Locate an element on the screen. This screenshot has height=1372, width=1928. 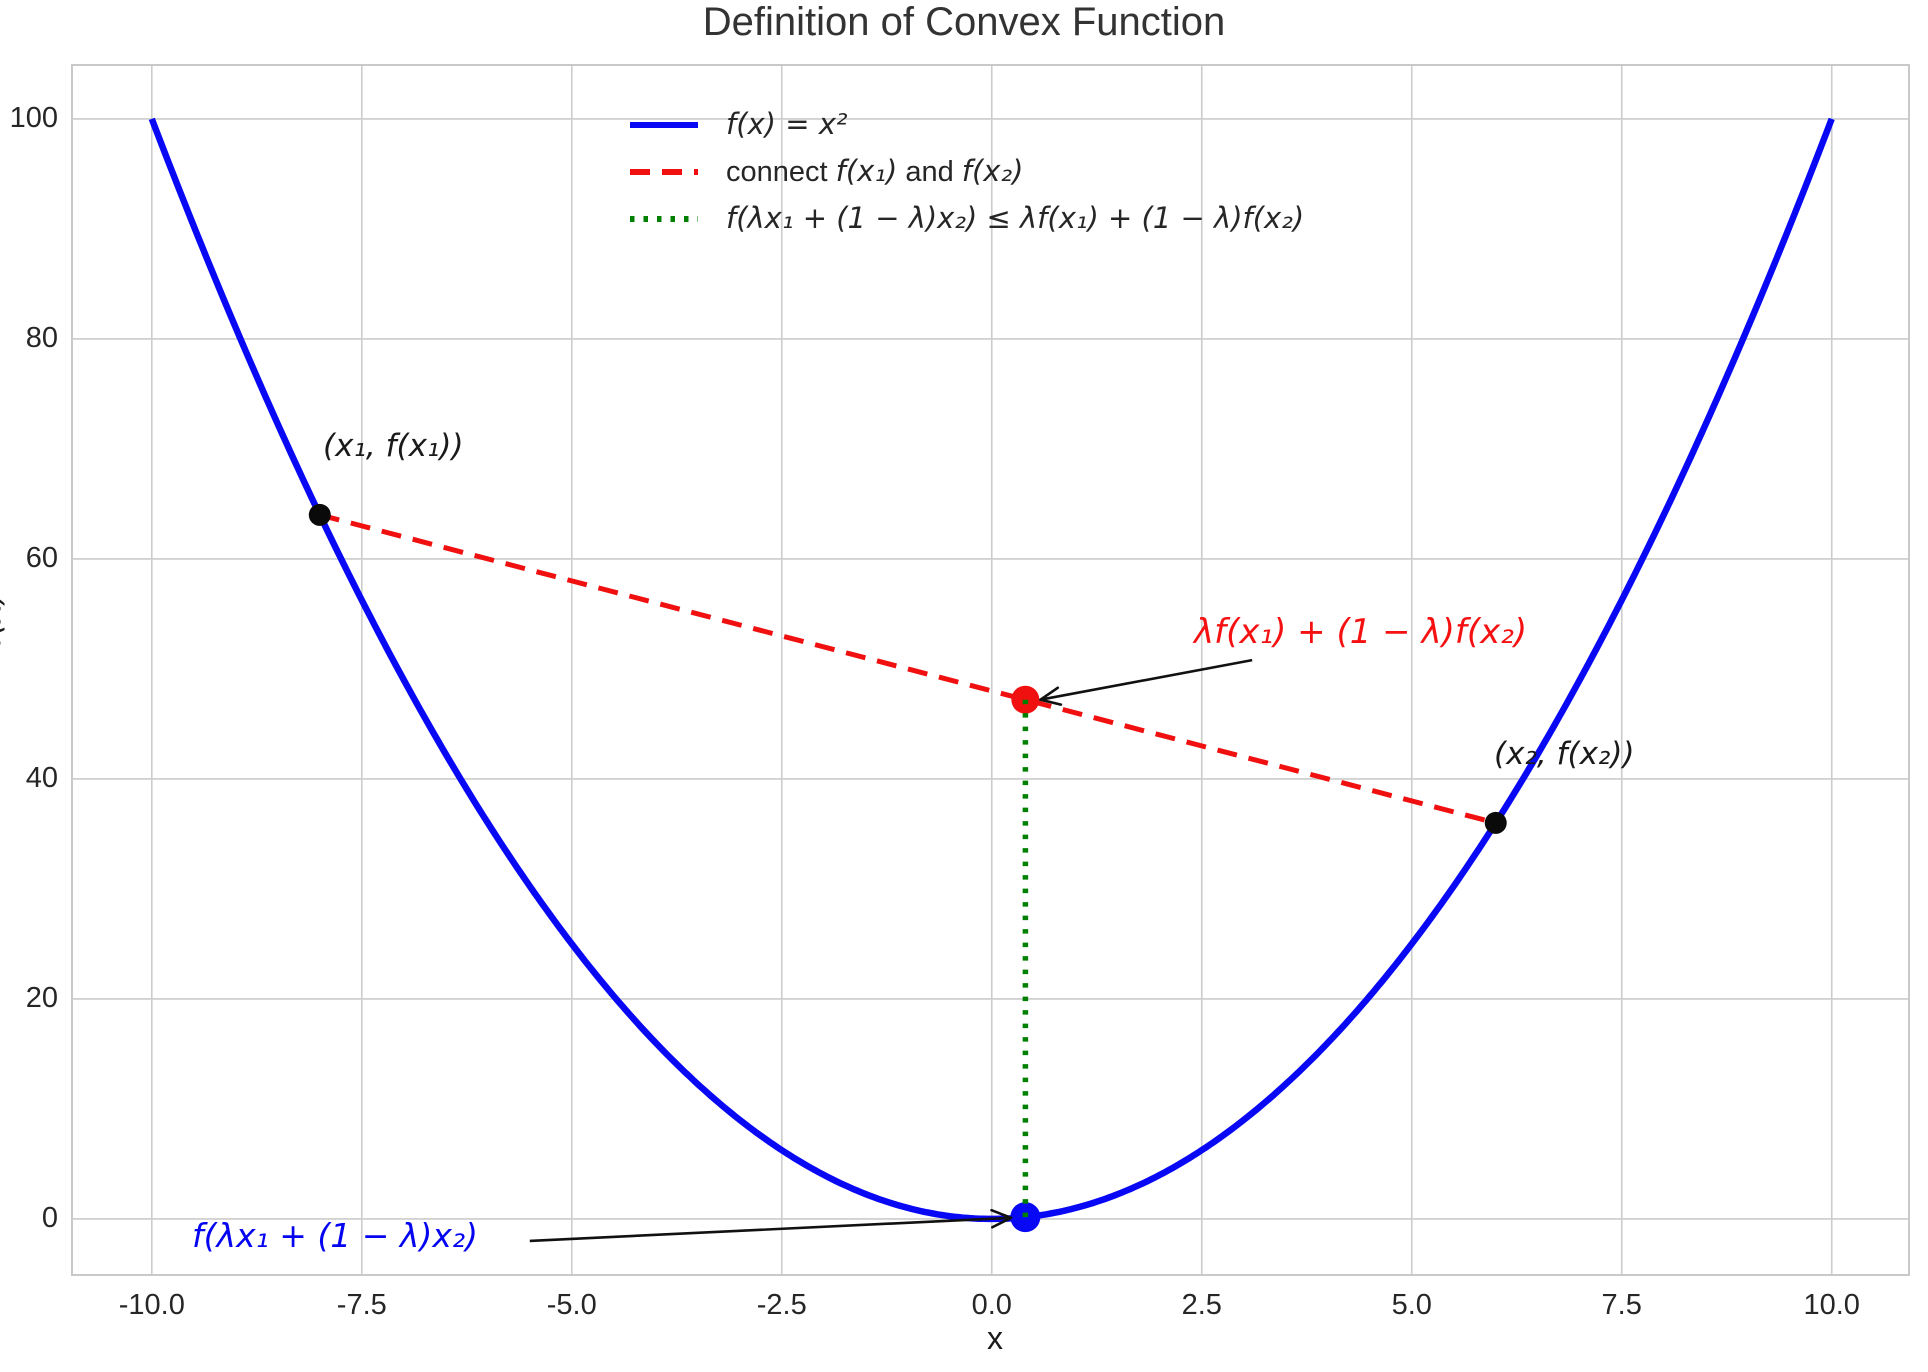
annotation-x1-point: (x₁, f(x₁)) is located at coordinates (393, 446).